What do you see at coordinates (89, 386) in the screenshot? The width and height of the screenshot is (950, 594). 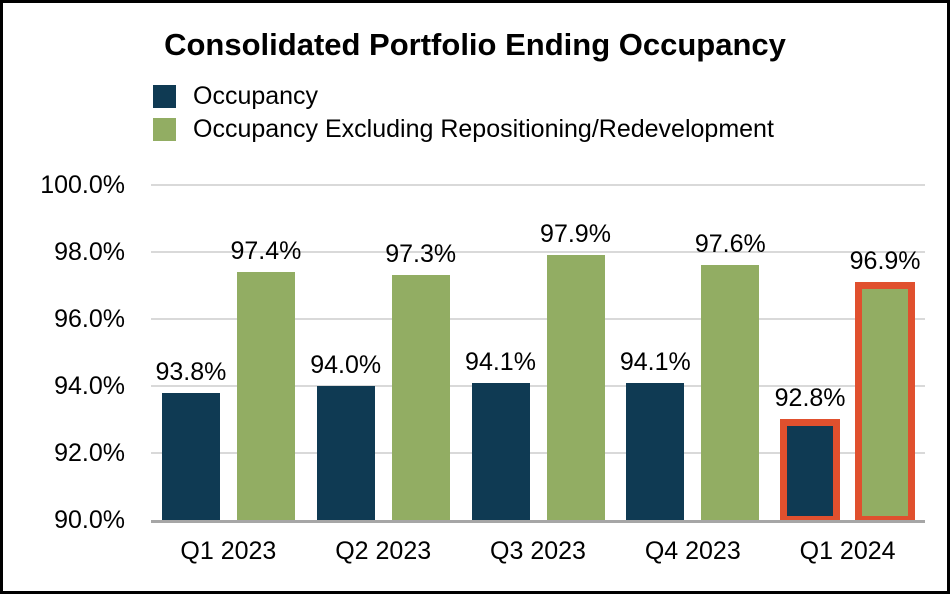 I see `y-axis-tick-label: 94.0%` at bounding box center [89, 386].